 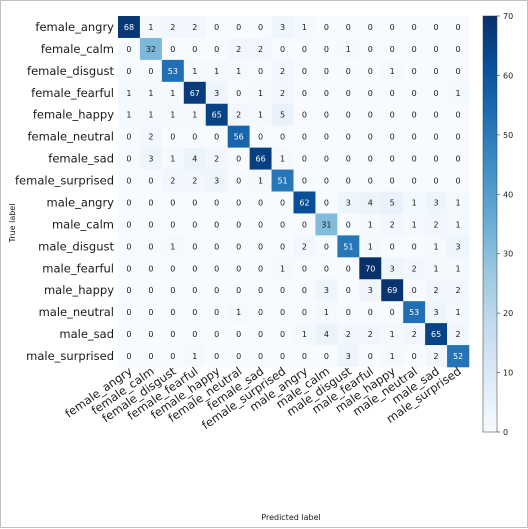 What do you see at coordinates (73, 115) in the screenshot?
I see `y-tick-label: female_happy` at bounding box center [73, 115].